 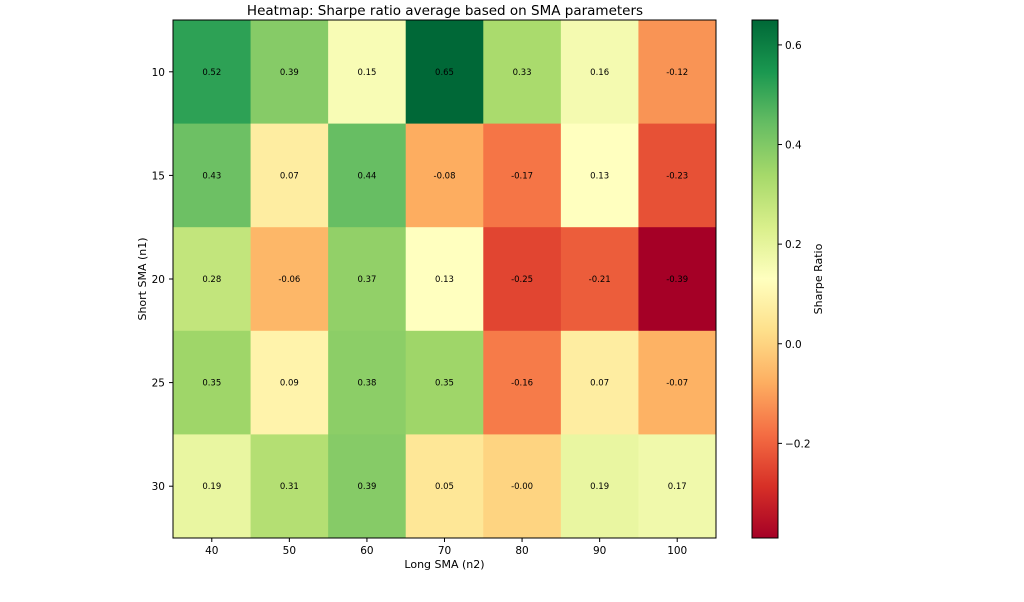 What do you see at coordinates (521, 551) in the screenshot?
I see `x-tick-label: 80` at bounding box center [521, 551].